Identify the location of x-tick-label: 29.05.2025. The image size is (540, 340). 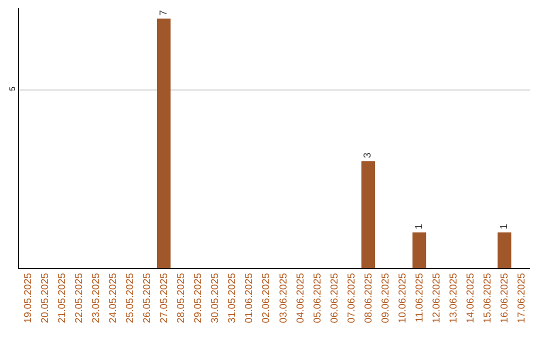
(198, 298).